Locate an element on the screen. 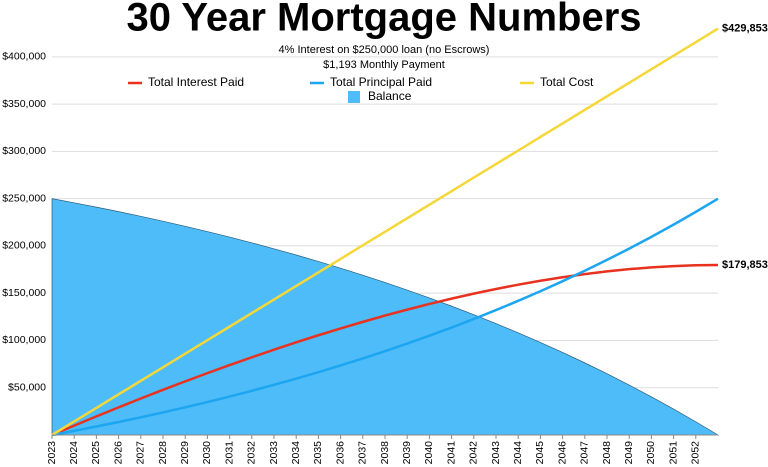 The image size is (768, 467). x-tick-label: 2046 is located at coordinates (562, 453).